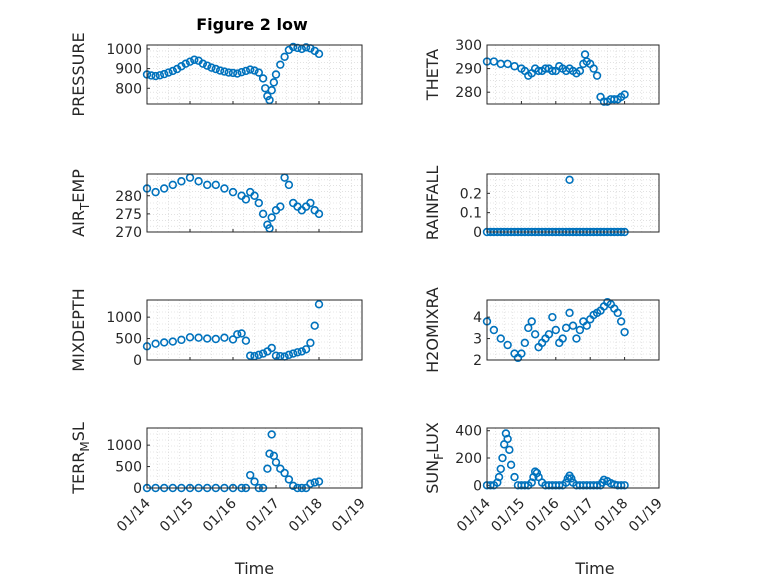  I want to click on figure-title: Figure 2 low, so click(252, 24).